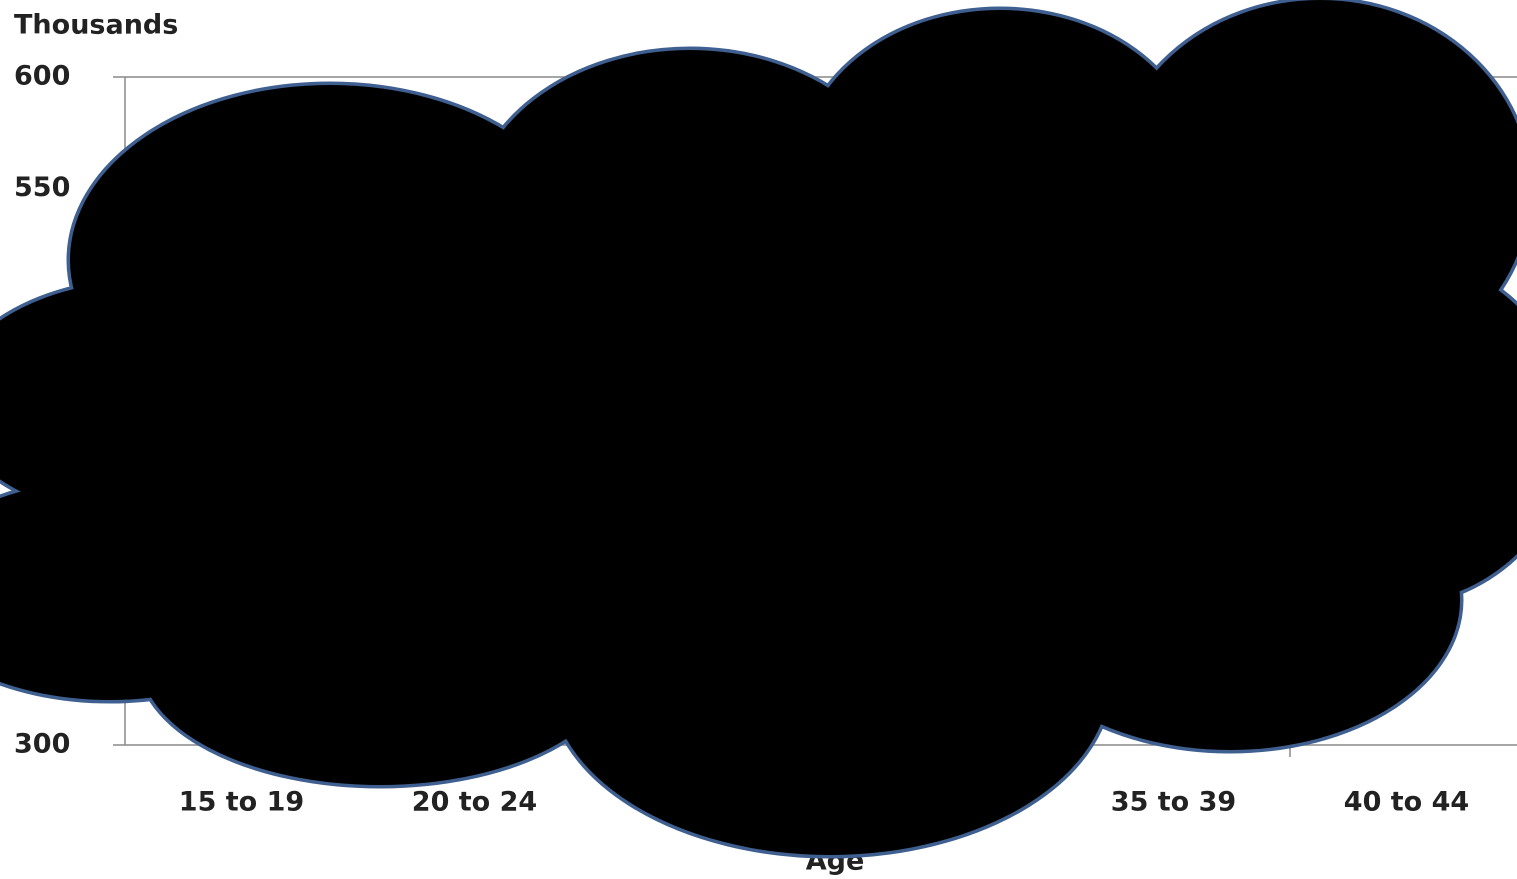  I want to click on x-tick-label: 20 to 24, so click(474, 802).